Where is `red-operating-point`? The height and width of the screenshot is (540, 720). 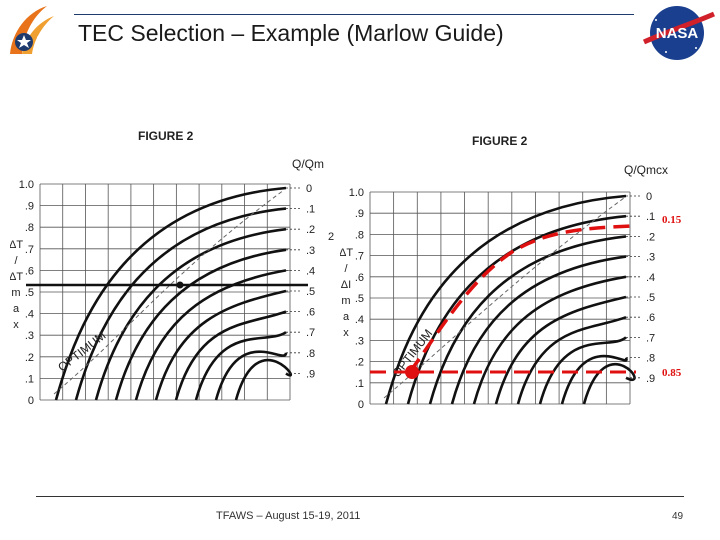
red-operating-point is located at coordinates (412, 372).